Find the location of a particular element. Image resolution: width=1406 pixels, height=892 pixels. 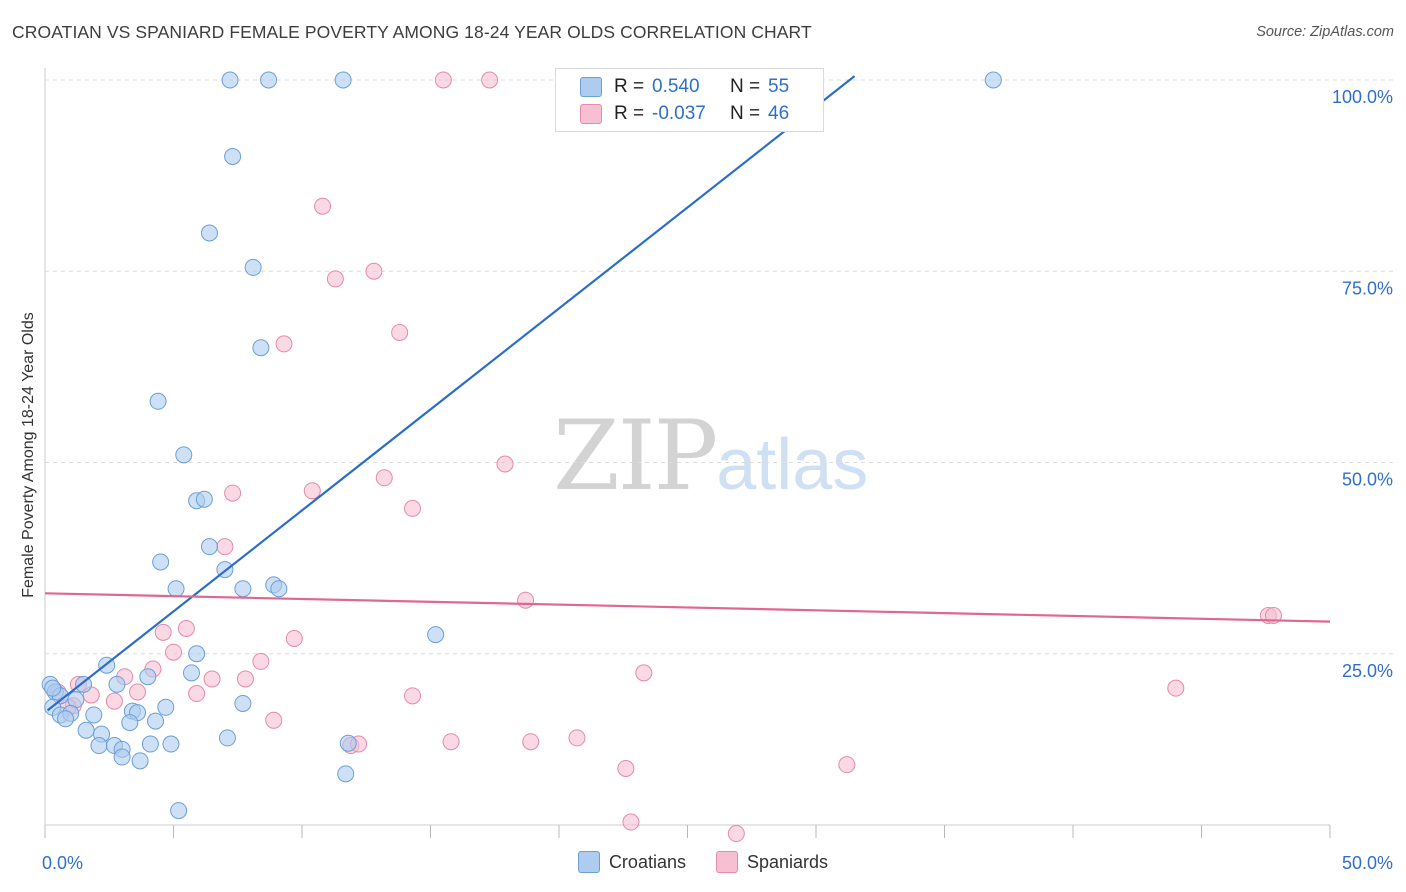

spaniards-swatch is located at coordinates (591, 114).